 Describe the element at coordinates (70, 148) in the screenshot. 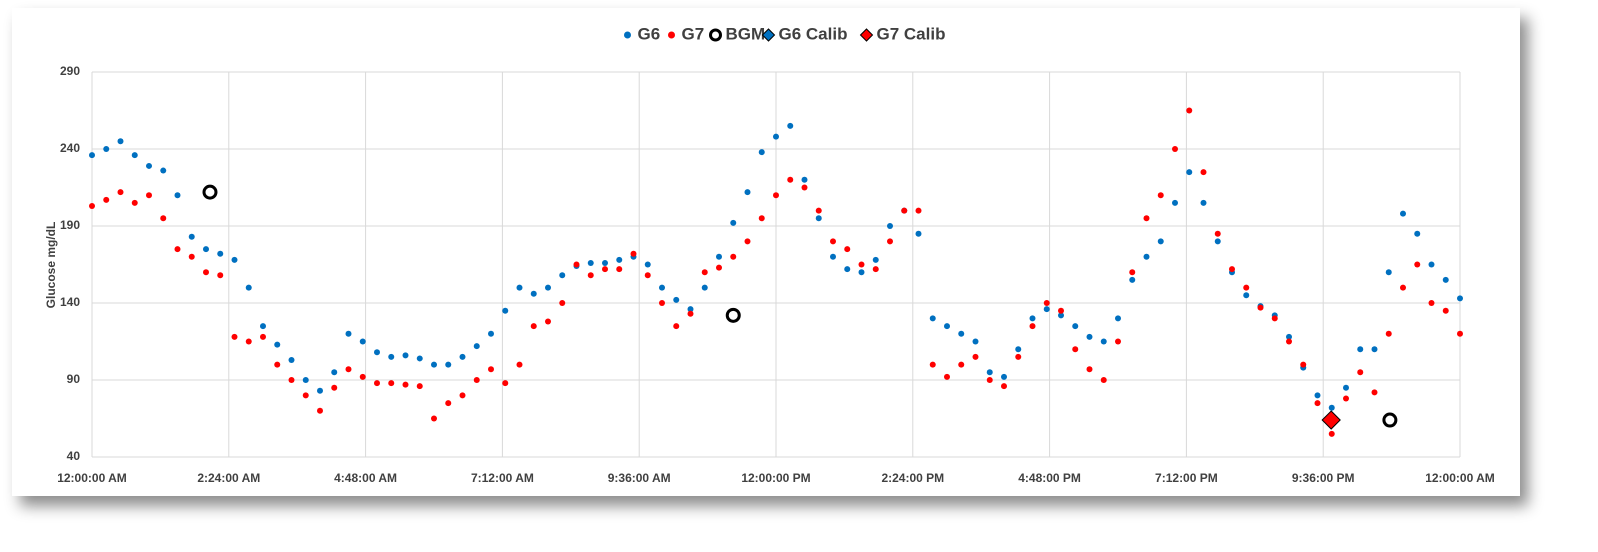

I see `y-tick-label: 240` at that location.